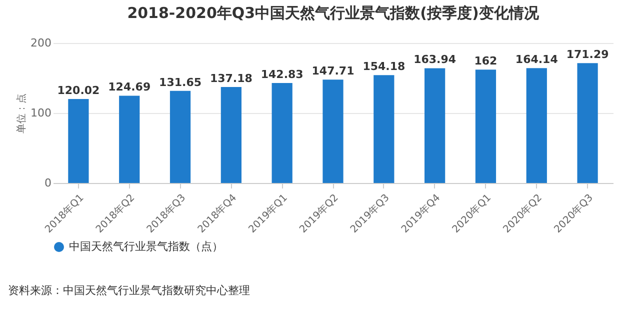 Image resolution: width=640 pixels, height=325 pixels. Describe the element at coordinates (384, 67) in the screenshot. I see `data-label: 154.18` at that location.